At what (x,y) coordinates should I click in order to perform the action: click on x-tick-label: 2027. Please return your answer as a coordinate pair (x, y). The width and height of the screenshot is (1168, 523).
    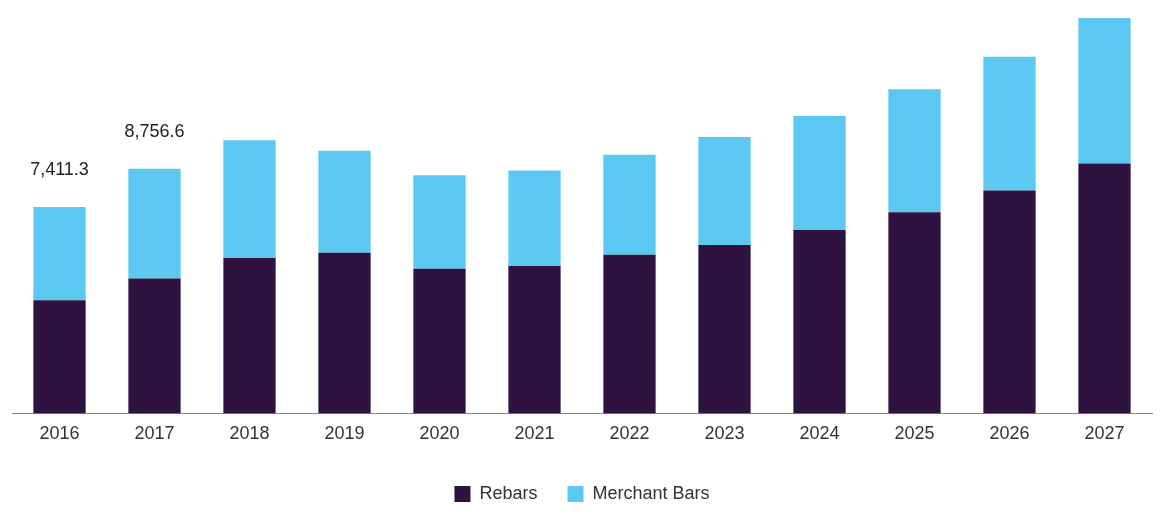
    Looking at the image, I should click on (1104, 433).